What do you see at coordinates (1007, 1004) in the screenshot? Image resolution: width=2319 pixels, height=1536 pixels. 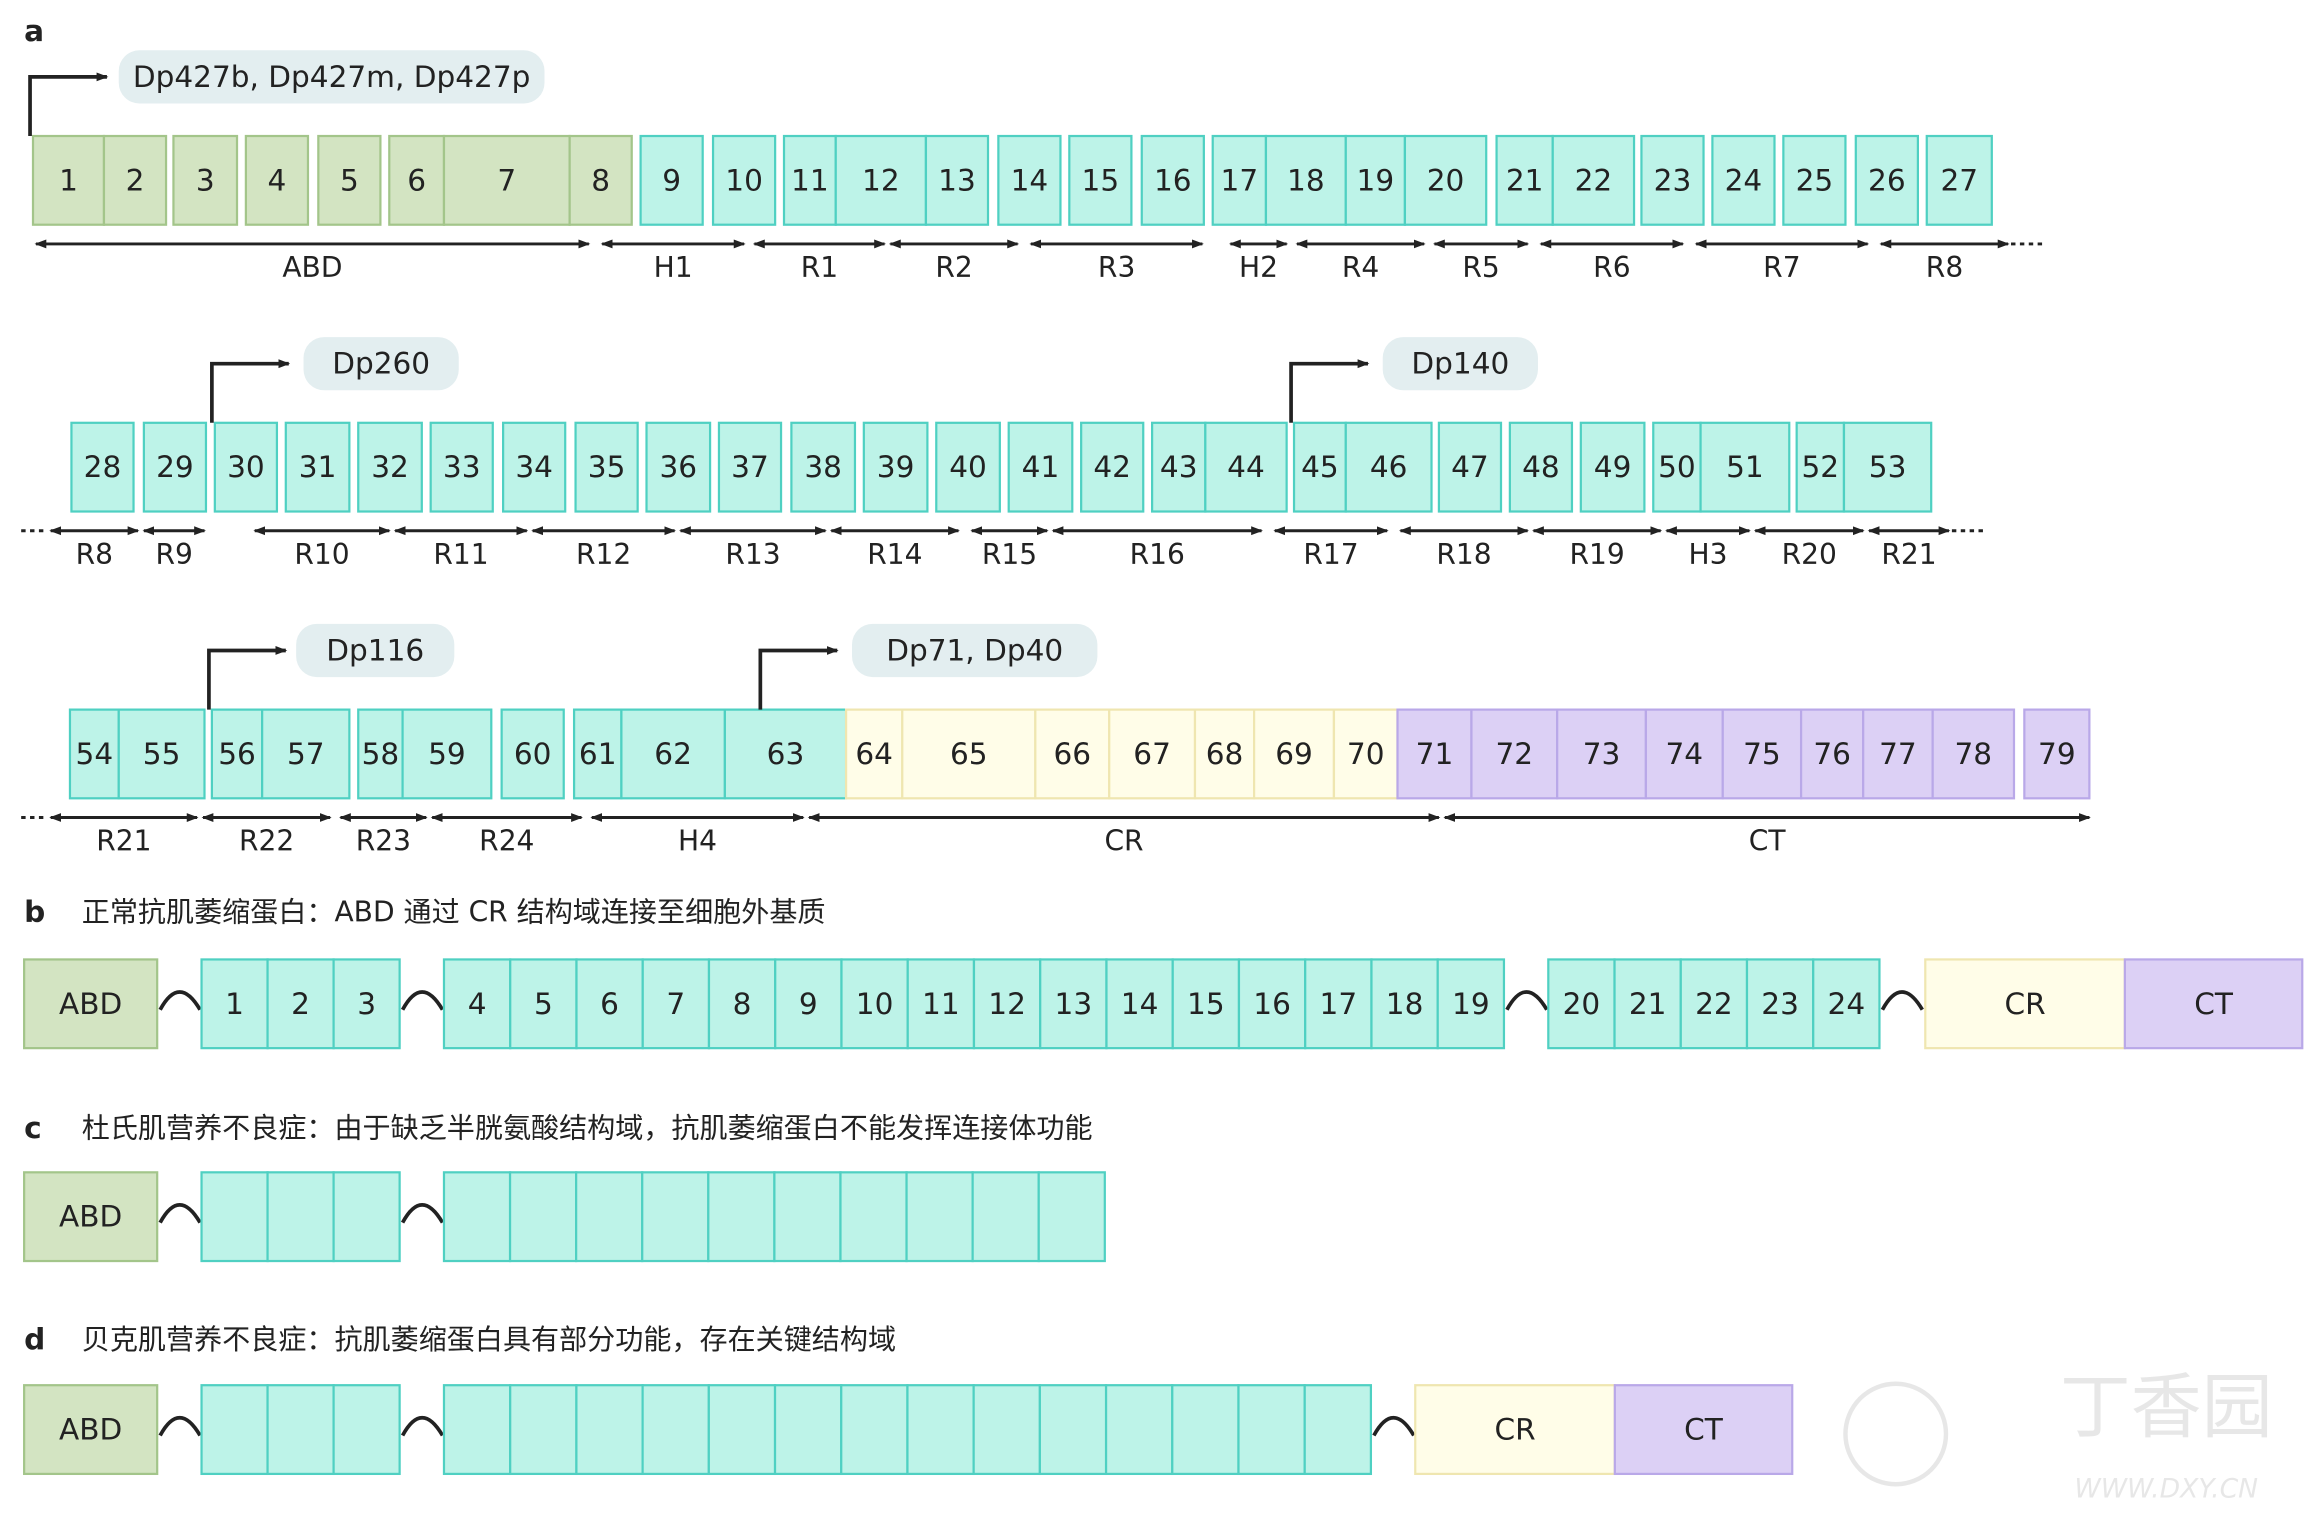 I see `block-label: 12` at bounding box center [1007, 1004].